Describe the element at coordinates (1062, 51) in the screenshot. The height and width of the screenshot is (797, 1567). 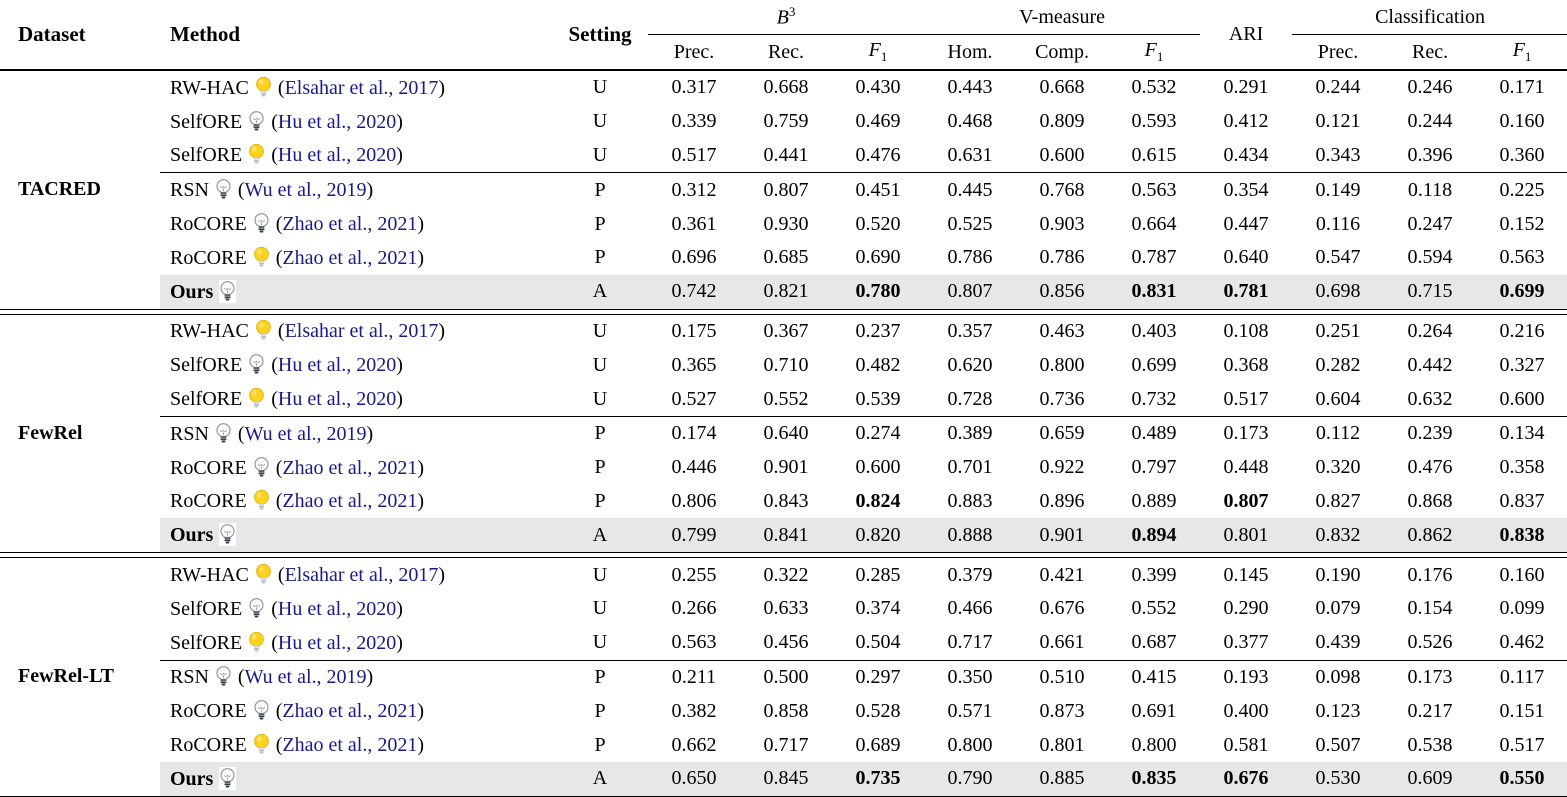
I see `col-header-vm-comp: Comp.` at that location.